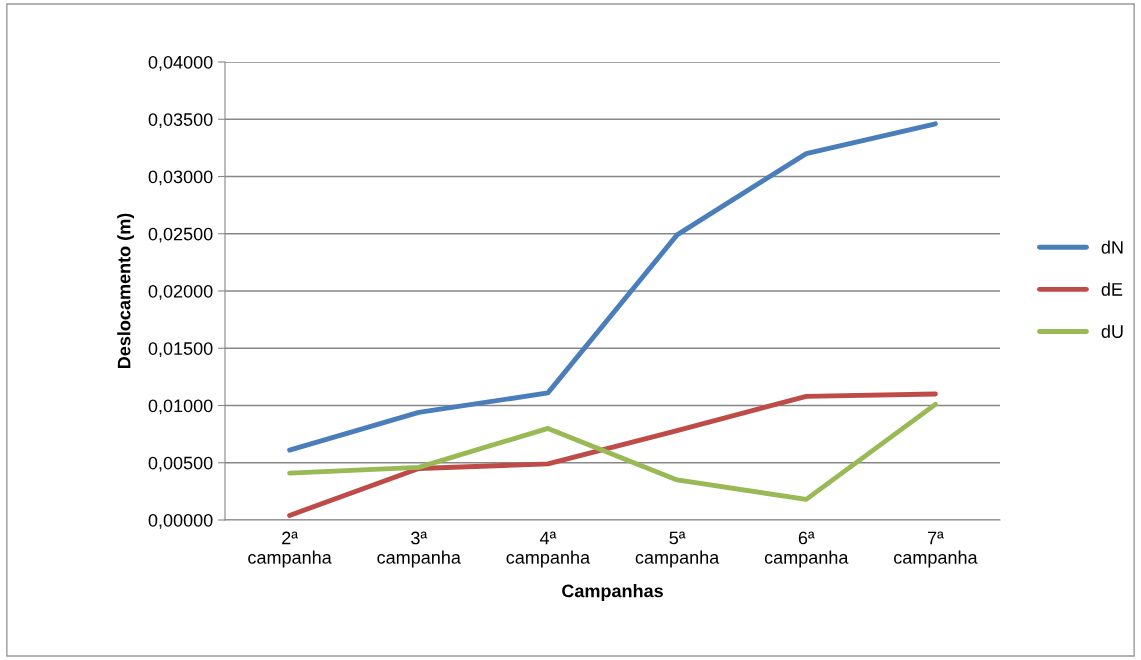 This screenshot has width=1141, height=660. What do you see at coordinates (180, 178) in the screenshot?
I see `y-tick-label: 0,03000` at bounding box center [180, 178].